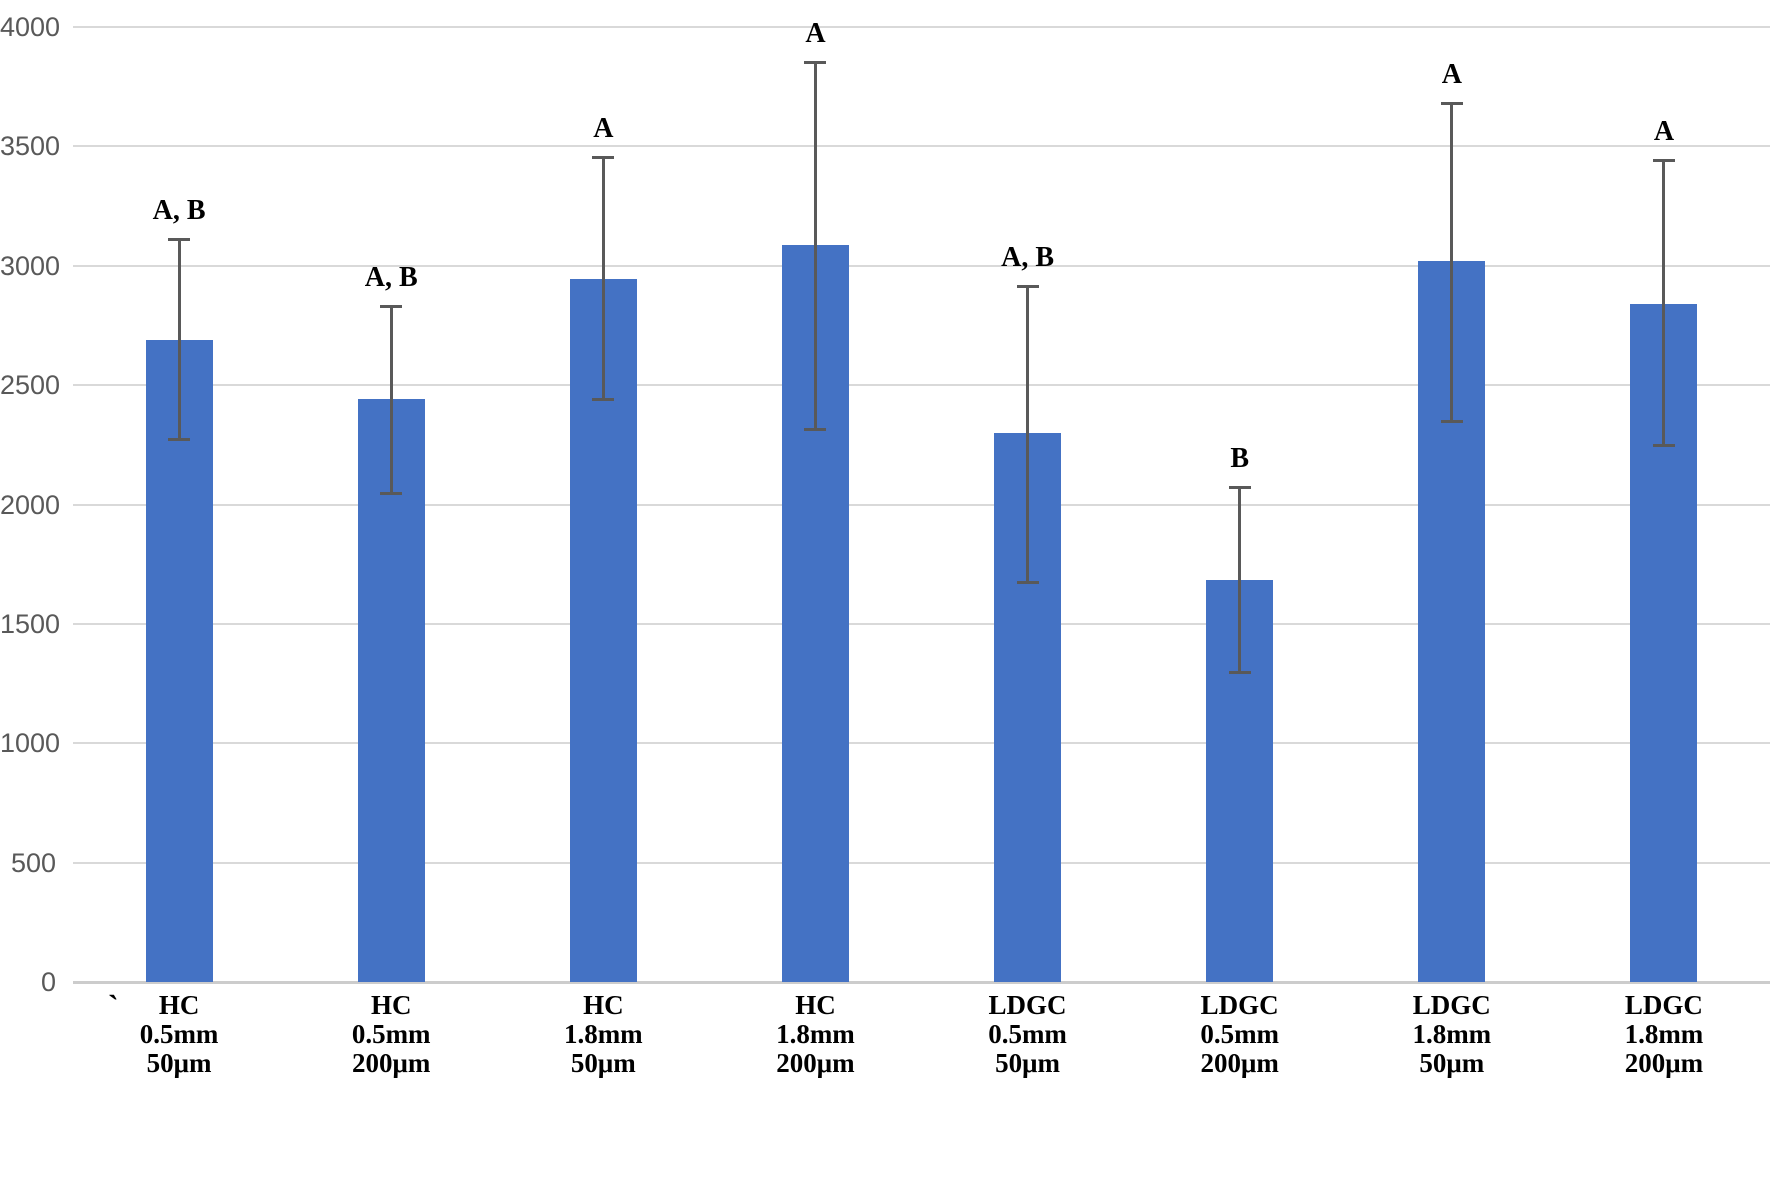 Image resolution: width=1792 pixels, height=1178 pixels. I want to click on y-axis-tick-label: 500, so click(33, 862).